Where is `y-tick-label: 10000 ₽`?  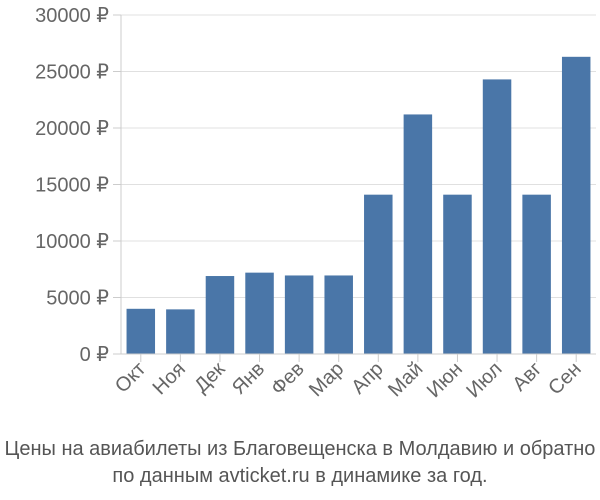
y-tick-label: 10000 ₽ is located at coordinates (72, 242).